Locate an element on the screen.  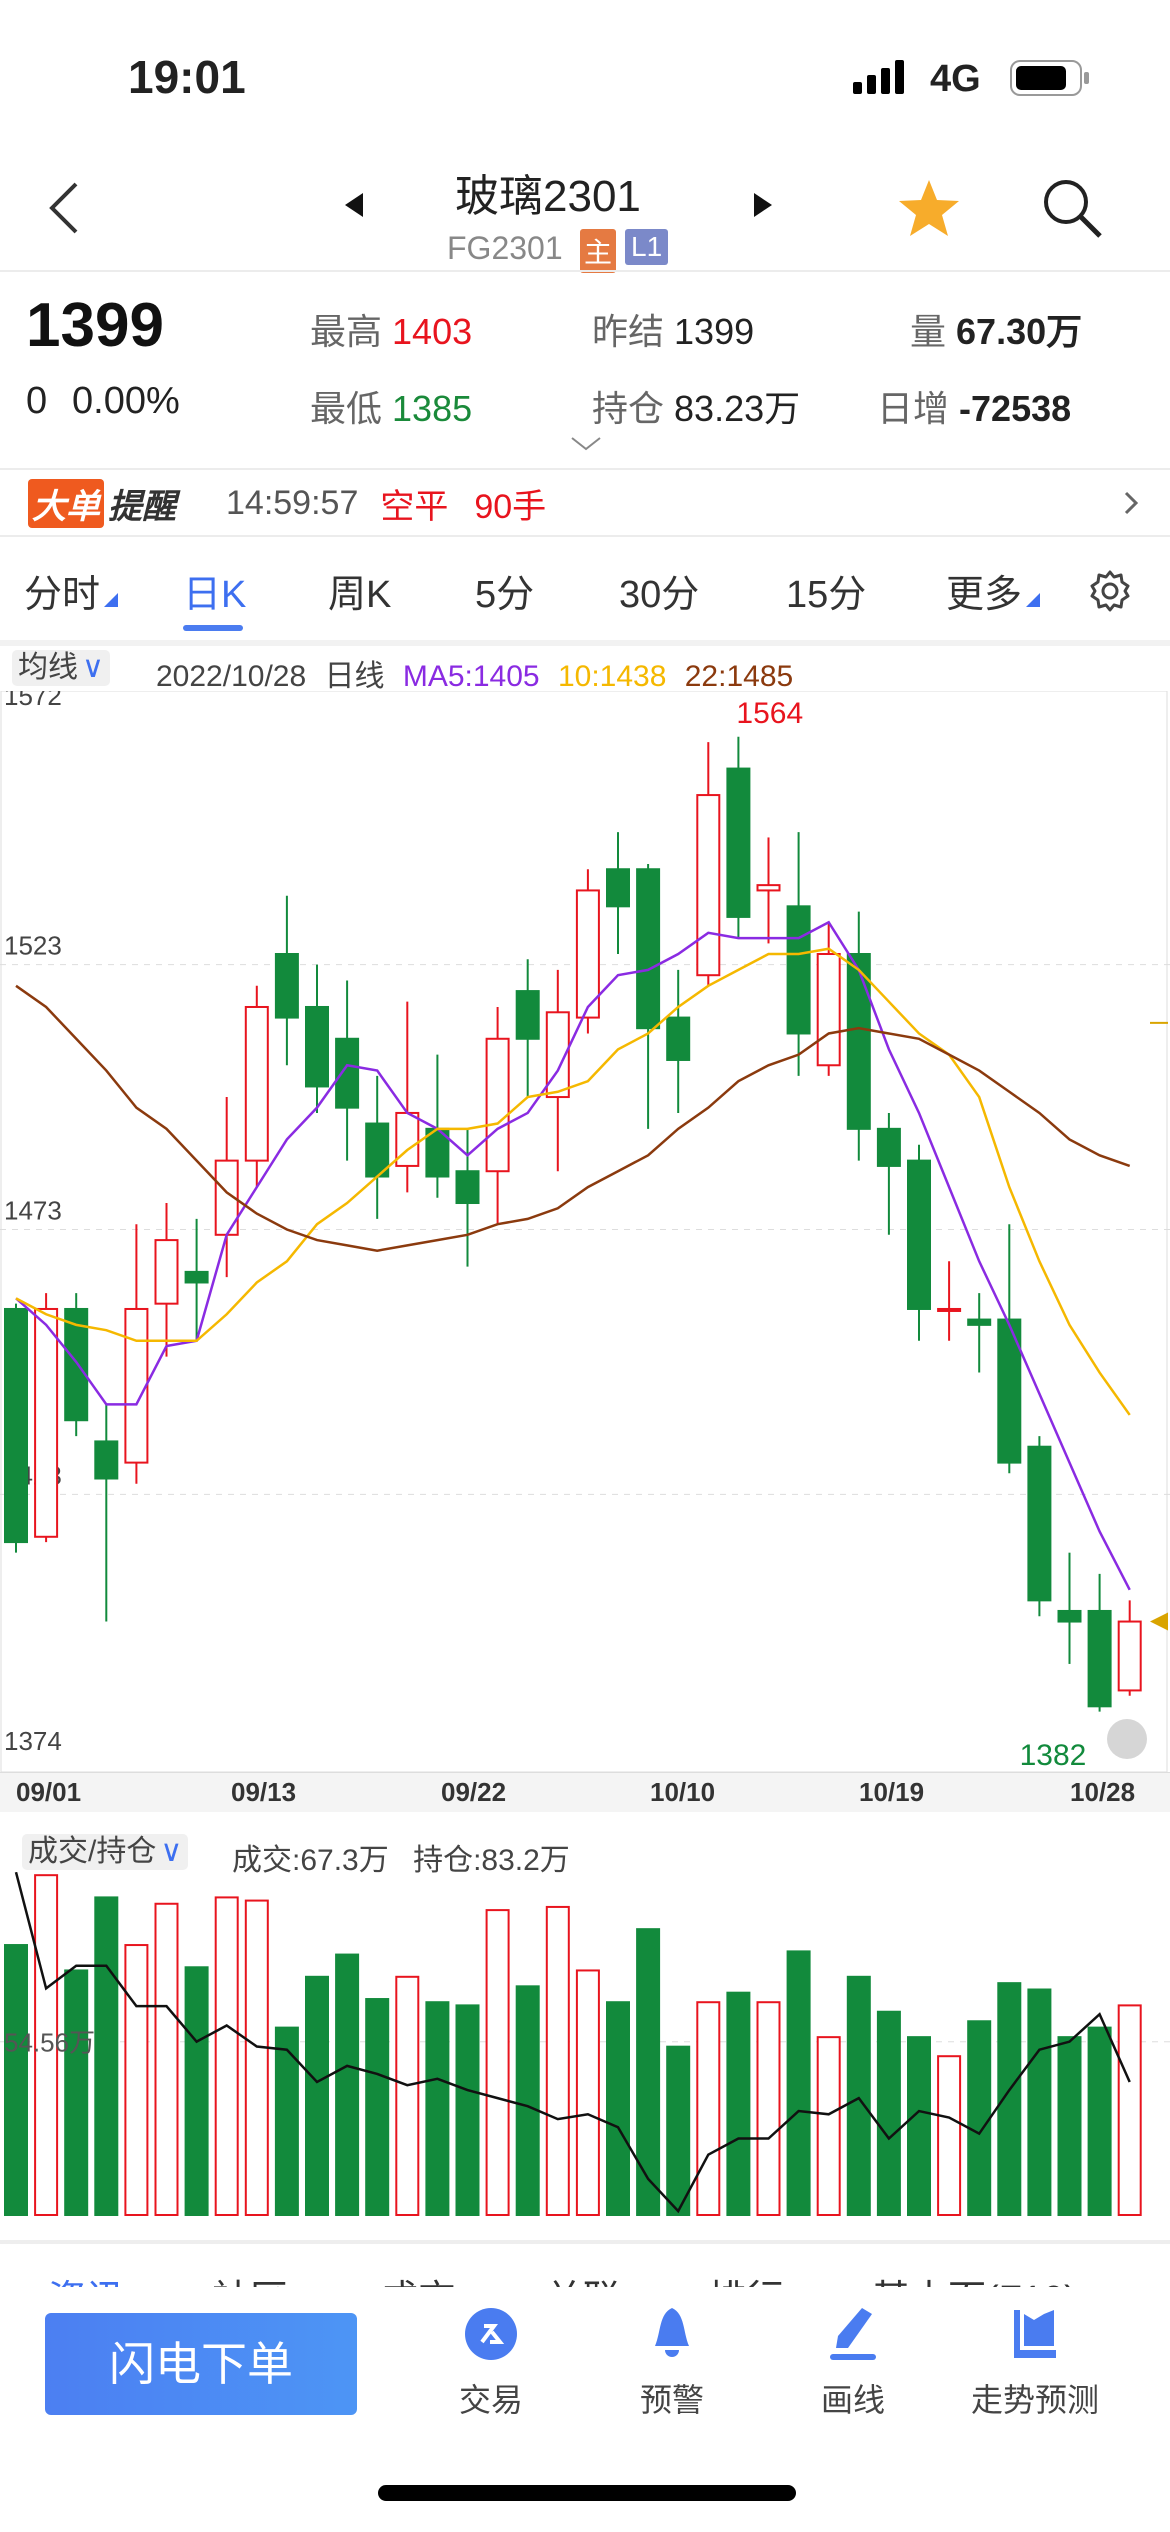
settings-gear-icon is located at coordinates (1110, 593).